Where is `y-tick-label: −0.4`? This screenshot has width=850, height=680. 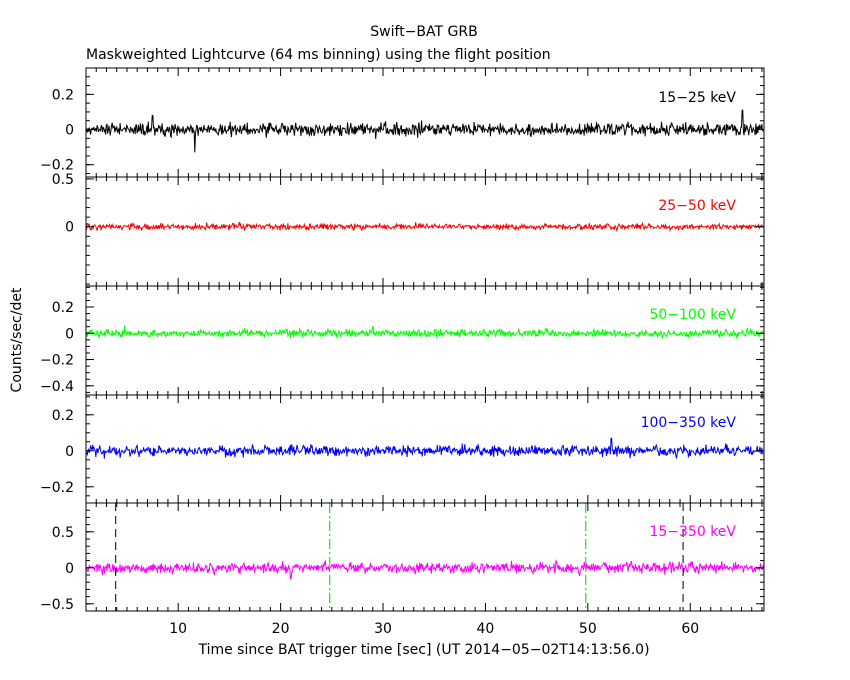
y-tick-label: −0.4 is located at coordinates (57, 387).